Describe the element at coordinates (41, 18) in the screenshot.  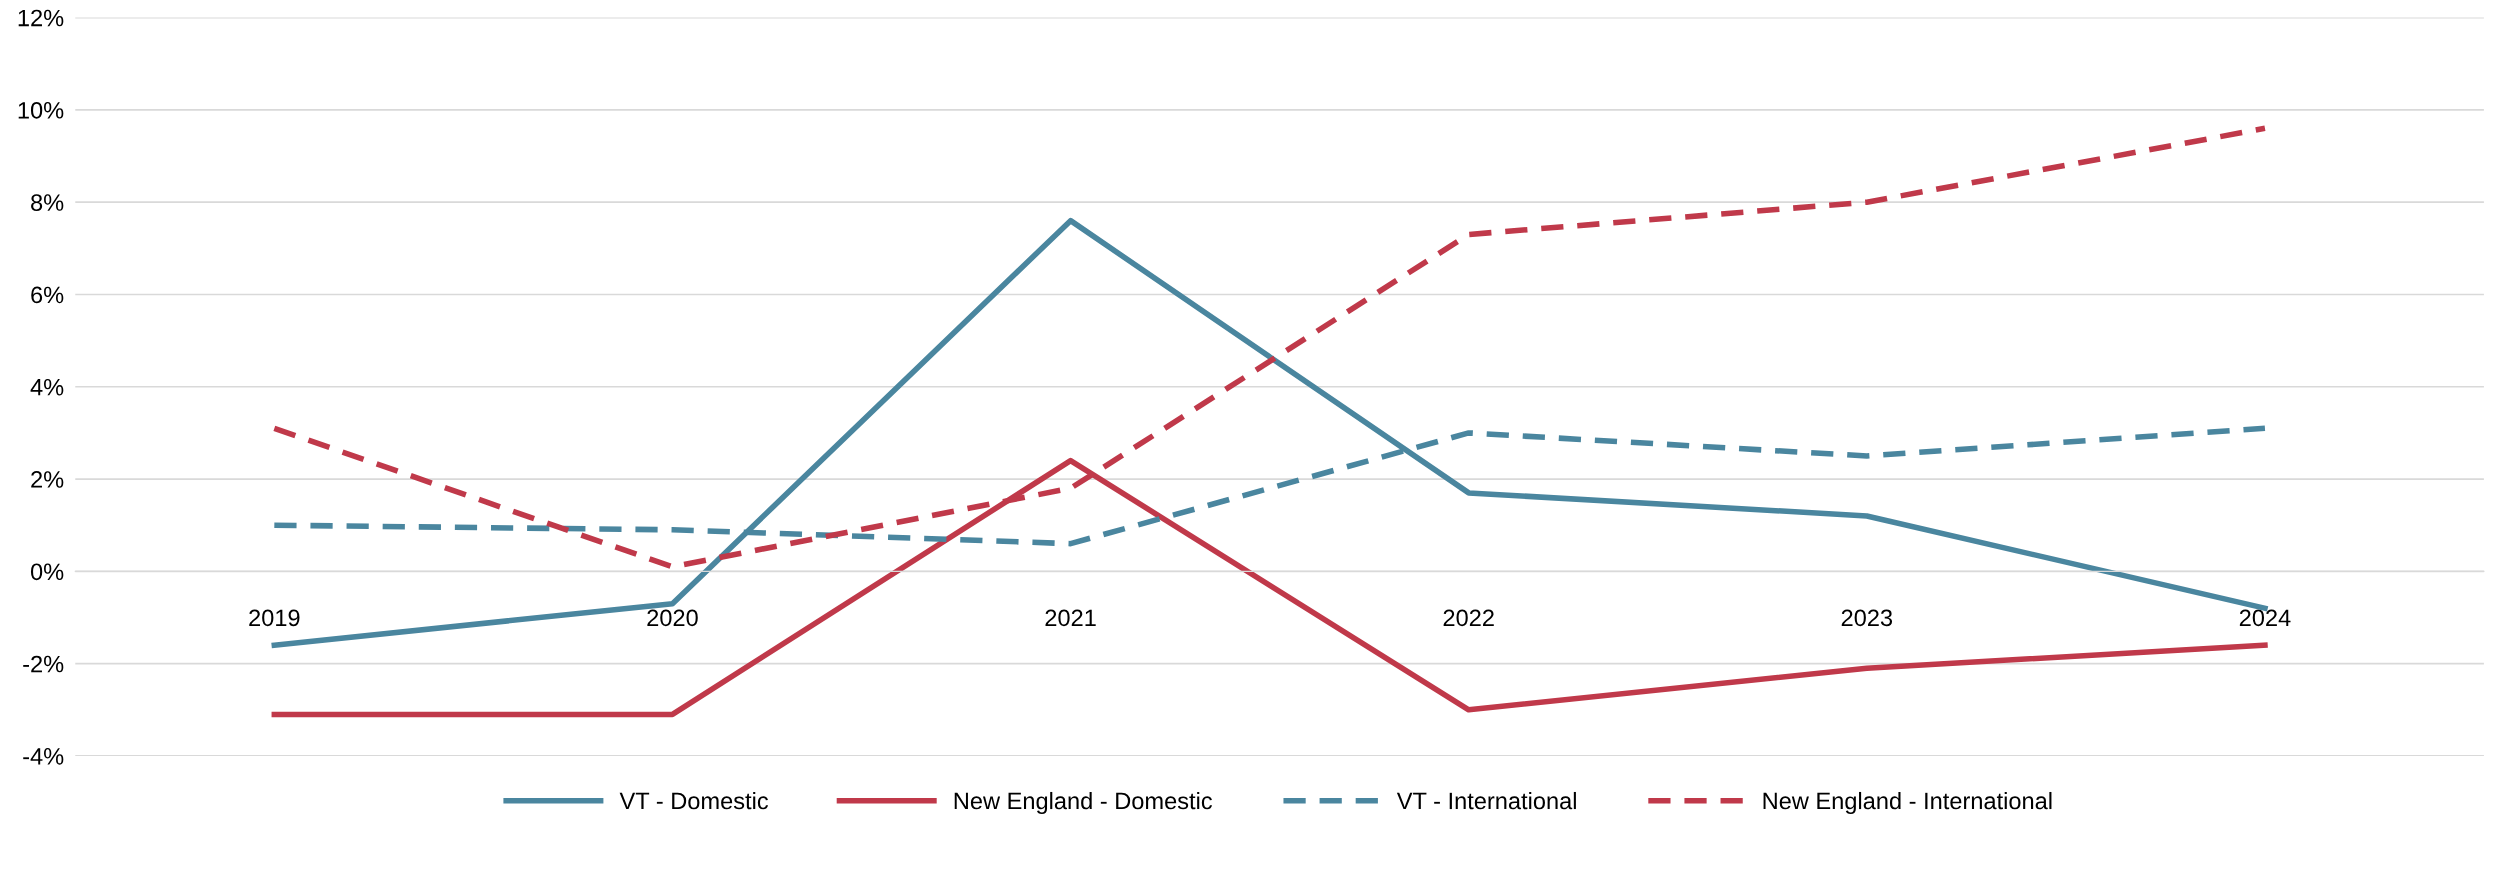
I see `y-tick-label: 12%` at that location.